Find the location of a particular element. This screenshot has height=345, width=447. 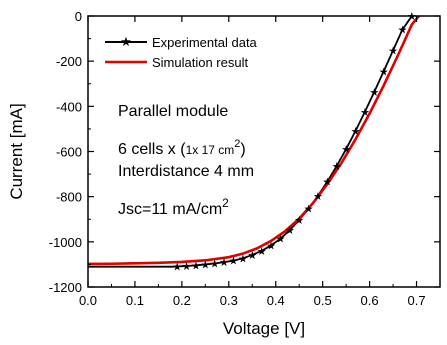

y-axis-title: Current [mA] is located at coordinates (16, 151).